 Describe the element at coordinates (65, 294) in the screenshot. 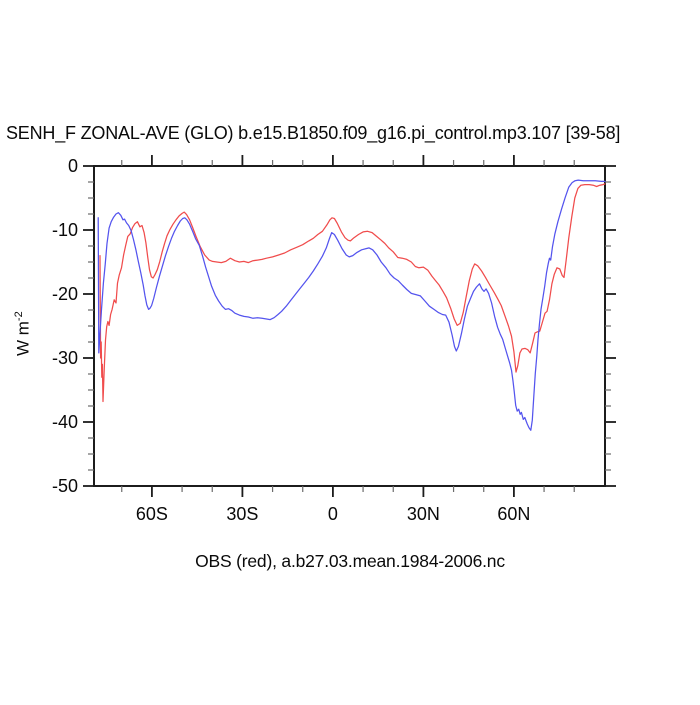

I see `y-tick-label: -20` at that location.